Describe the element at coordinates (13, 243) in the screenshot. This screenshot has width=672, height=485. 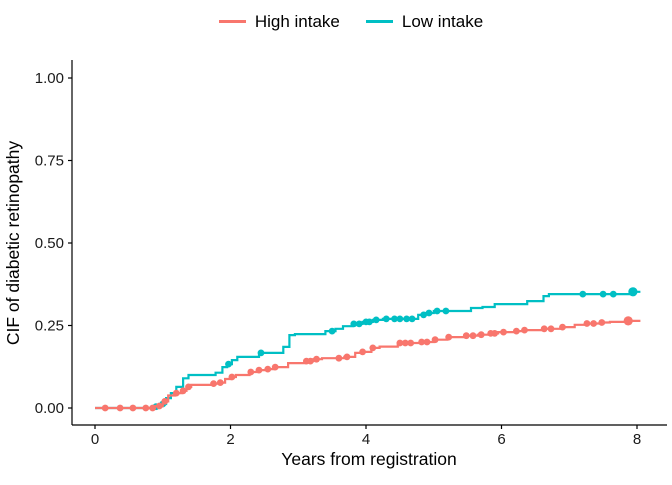
I see `y-axis-title: CIF of diabetic retinopathy` at that location.